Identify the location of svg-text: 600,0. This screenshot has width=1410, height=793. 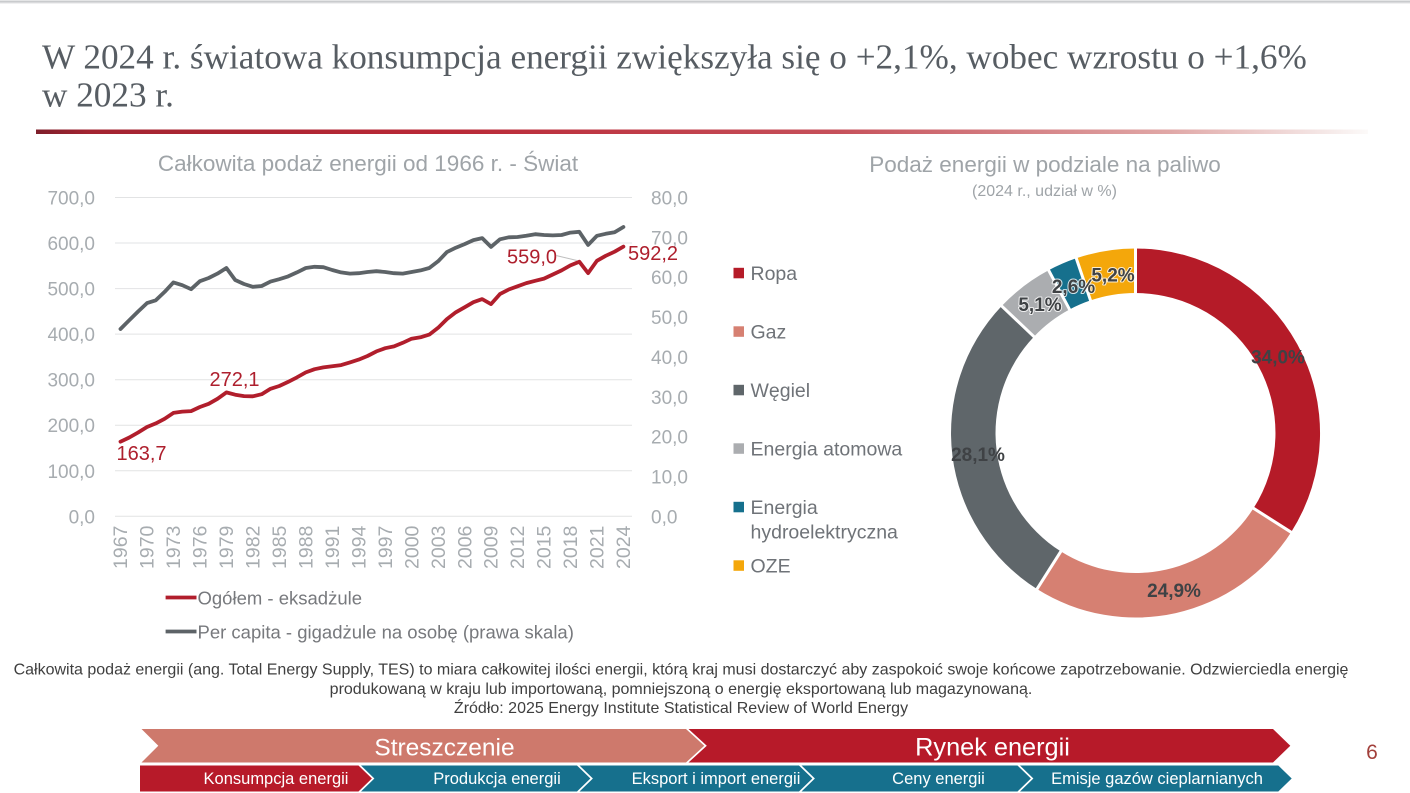
(71, 244).